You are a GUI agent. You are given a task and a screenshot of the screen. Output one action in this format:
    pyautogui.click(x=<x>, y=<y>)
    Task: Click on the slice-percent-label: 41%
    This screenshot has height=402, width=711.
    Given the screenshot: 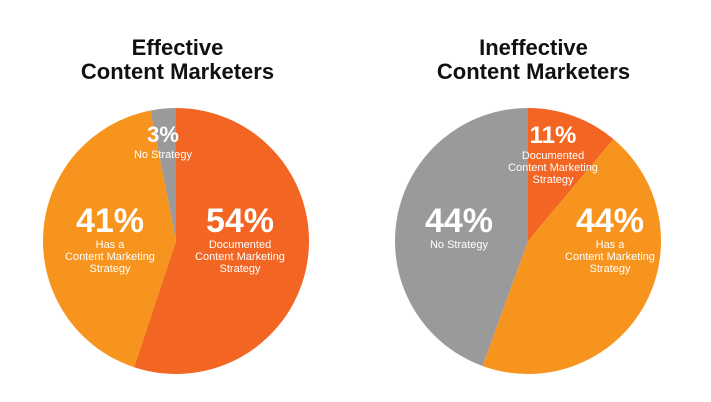 What is the action you would take?
    pyautogui.click(x=110, y=221)
    